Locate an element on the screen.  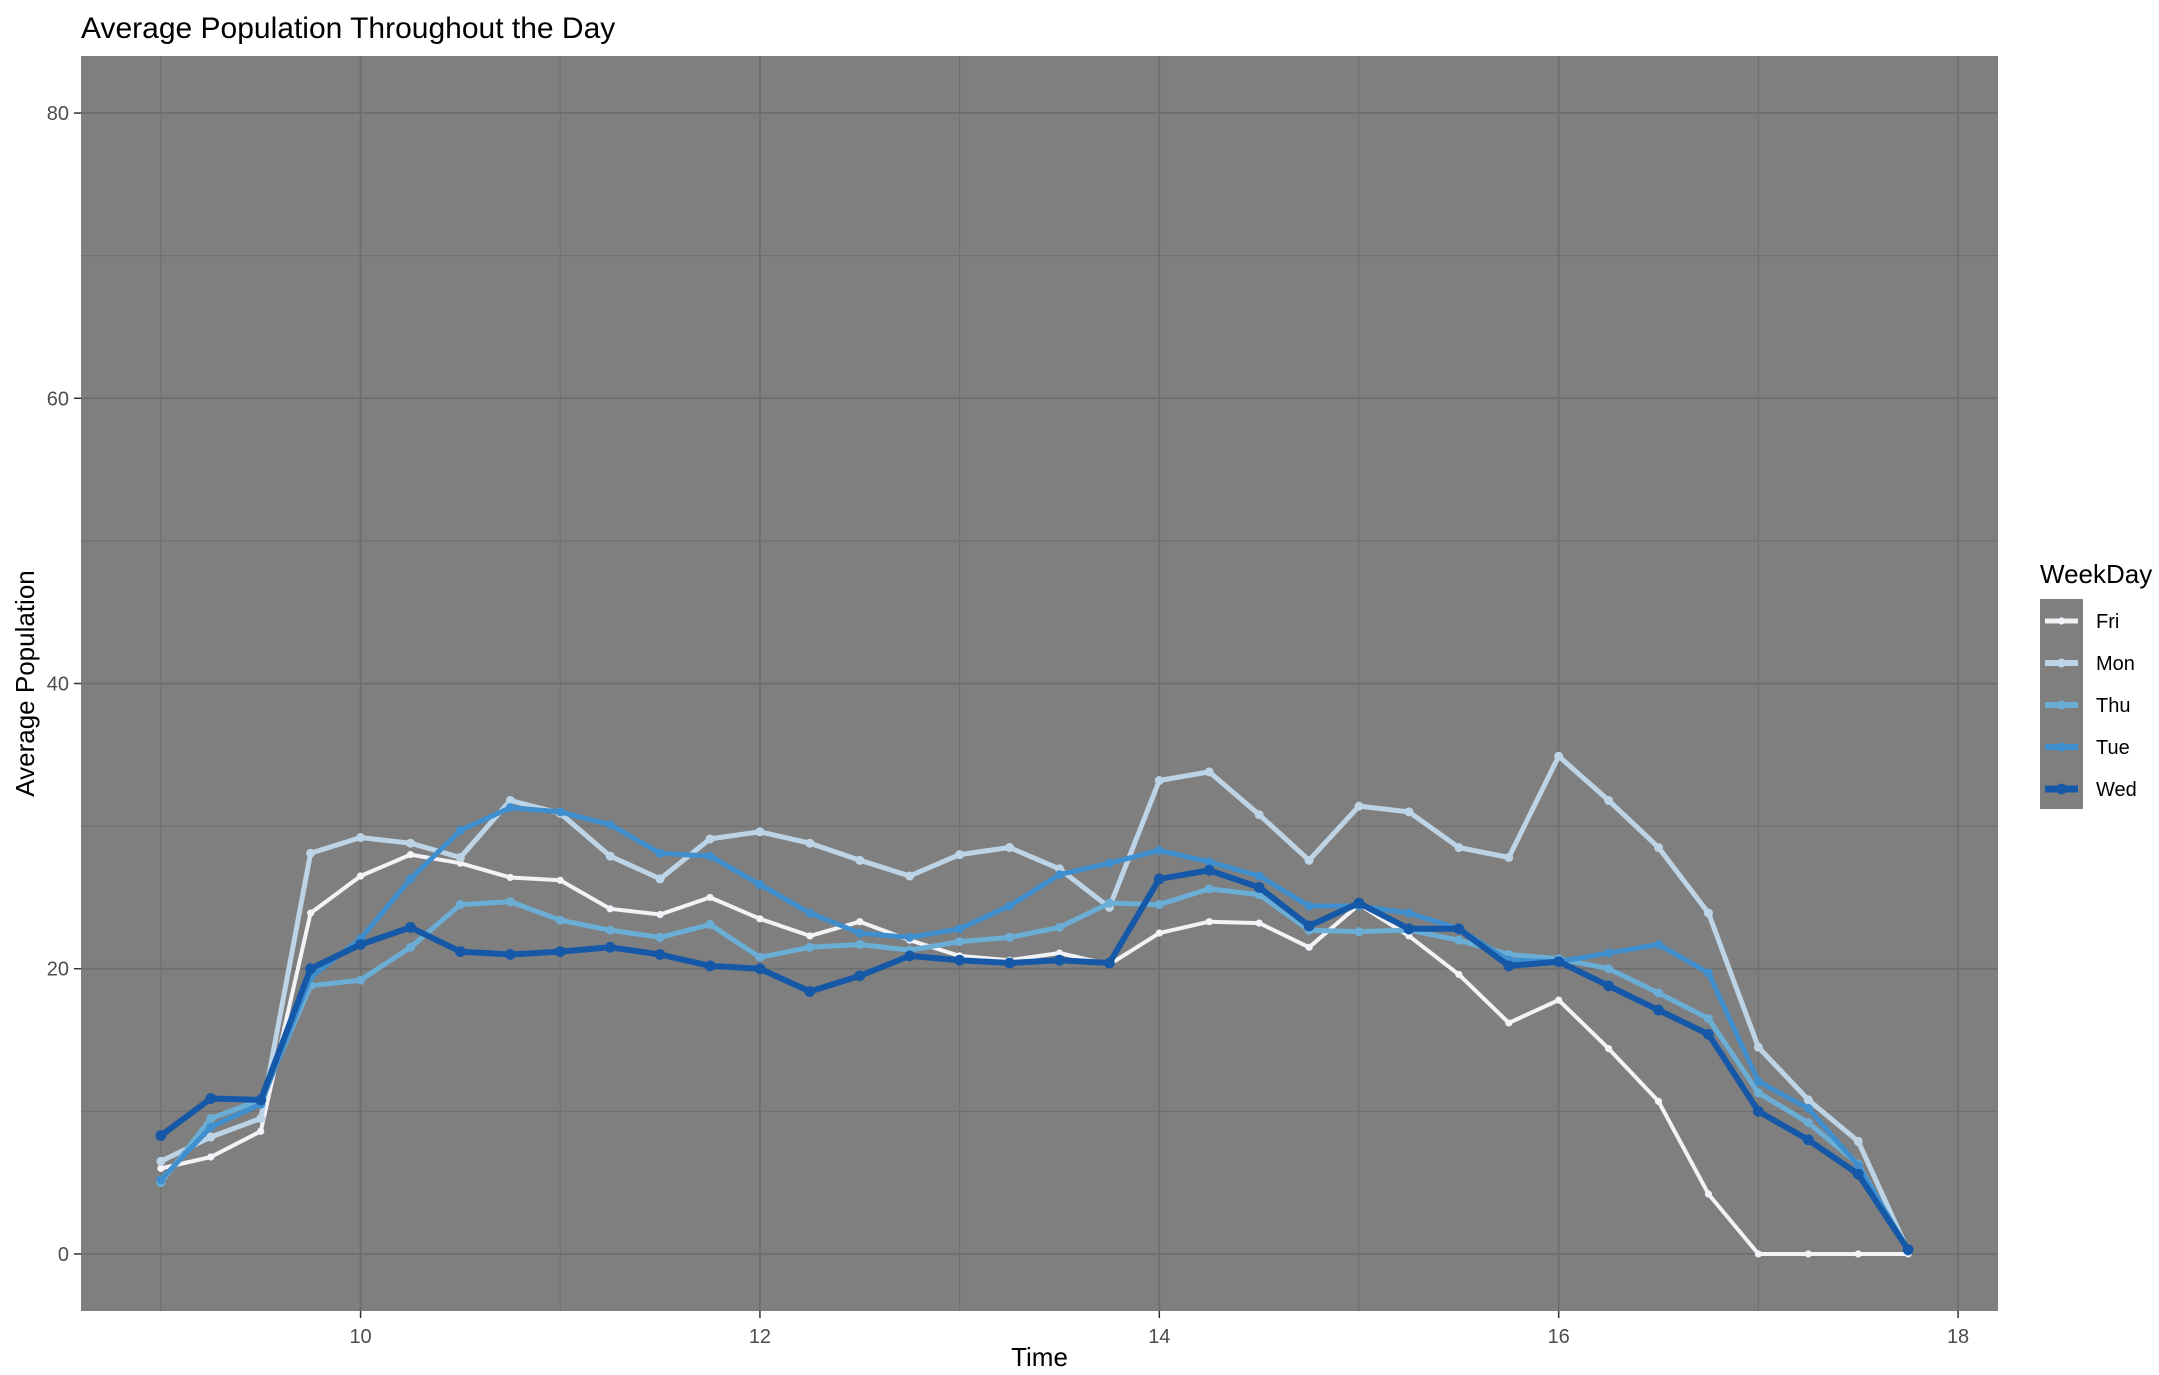
y-tick-label: 60 is located at coordinates (58, 399).